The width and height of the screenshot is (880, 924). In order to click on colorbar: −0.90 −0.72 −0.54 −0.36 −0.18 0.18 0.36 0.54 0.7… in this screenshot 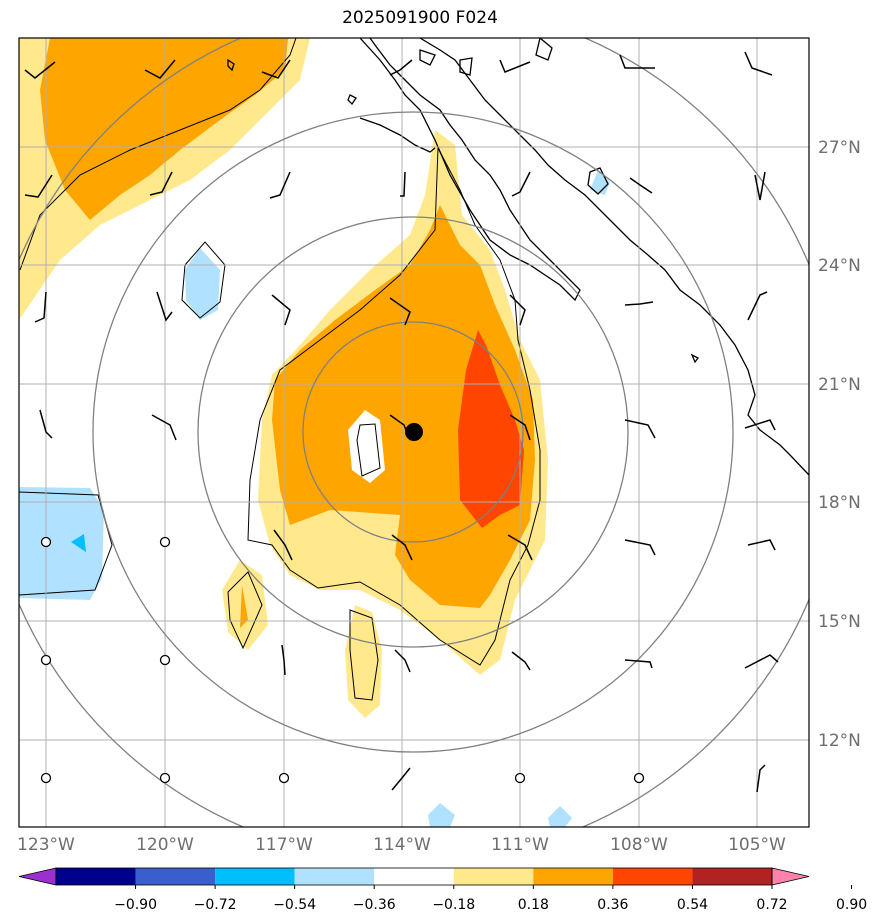, I will do `click(442, 890)`.